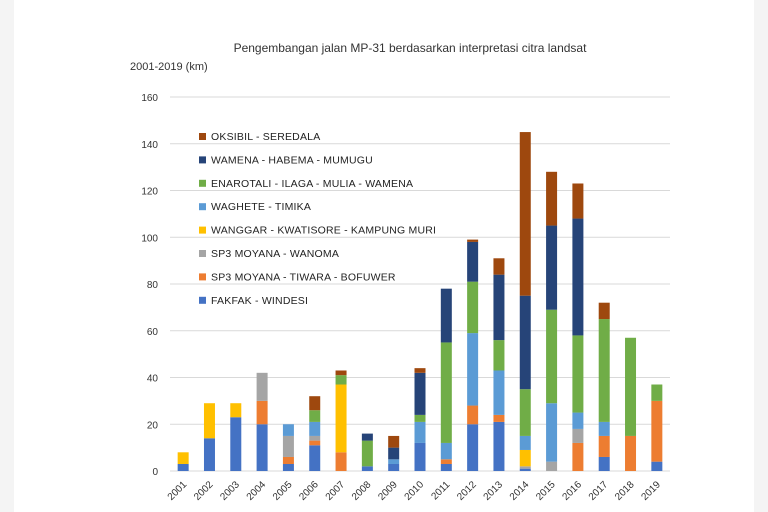 This screenshot has height=512, width=768. Describe the element at coordinates (323, 231) in the screenshot. I see `legend-label-4: WANGGAR - KWATISORE - KAMPUNG MURI` at that location.